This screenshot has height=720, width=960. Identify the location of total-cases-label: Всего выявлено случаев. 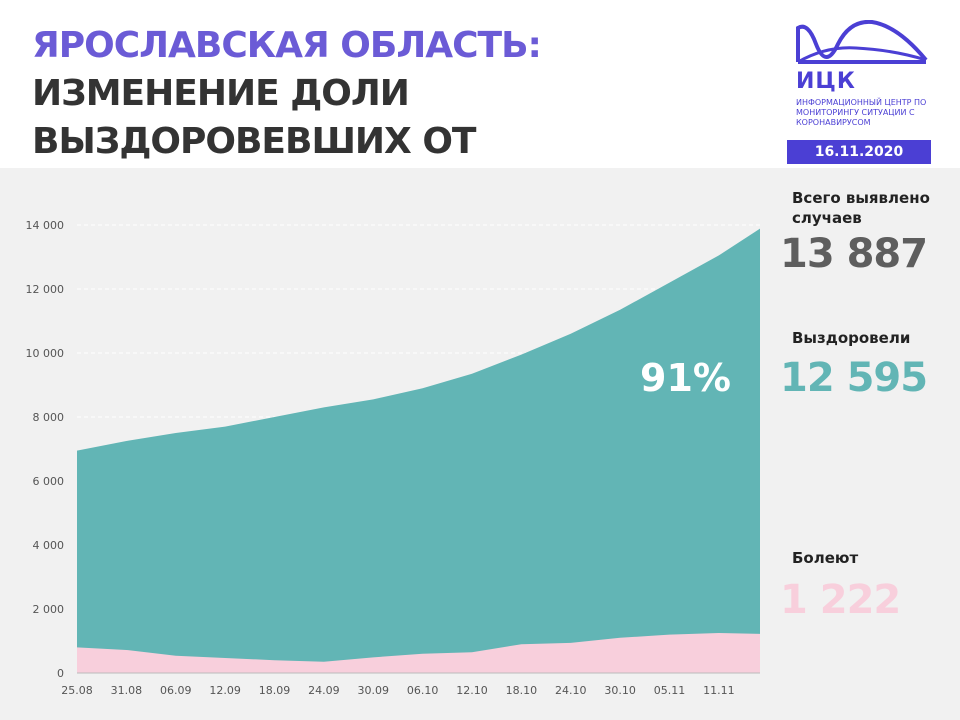
(861, 208).